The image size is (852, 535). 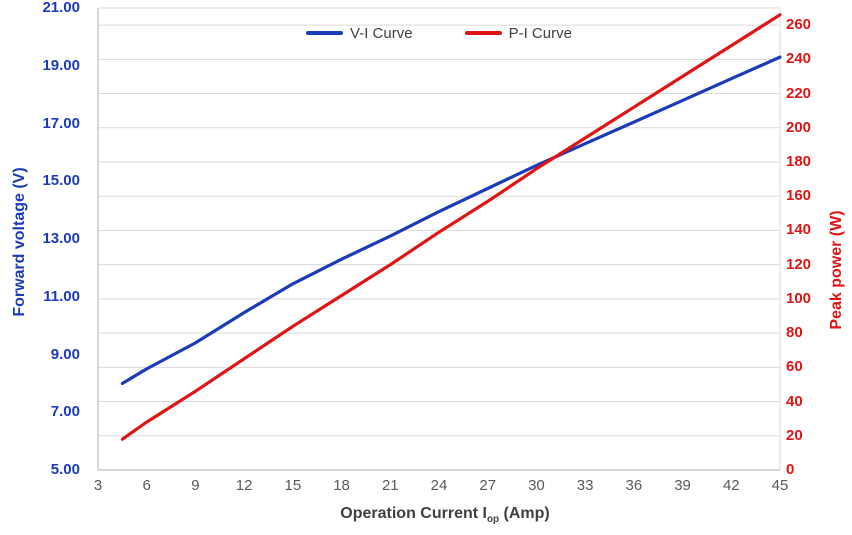 What do you see at coordinates (493, 520) in the screenshot?
I see `x-axis-title-subscript: op` at bounding box center [493, 520].